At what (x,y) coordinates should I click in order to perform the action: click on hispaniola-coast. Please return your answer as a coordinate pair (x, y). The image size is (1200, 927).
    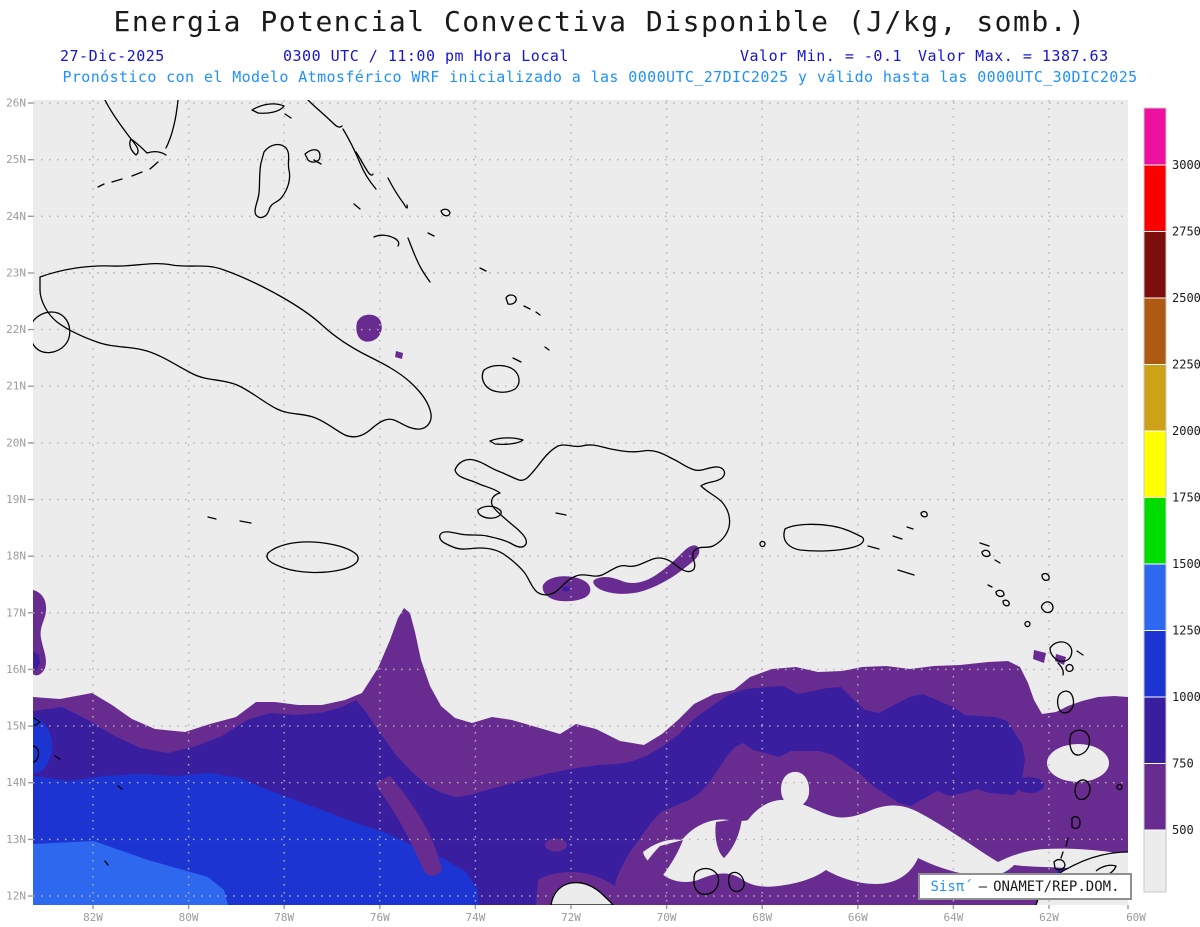
    Looking at the image, I should click on (585, 520).